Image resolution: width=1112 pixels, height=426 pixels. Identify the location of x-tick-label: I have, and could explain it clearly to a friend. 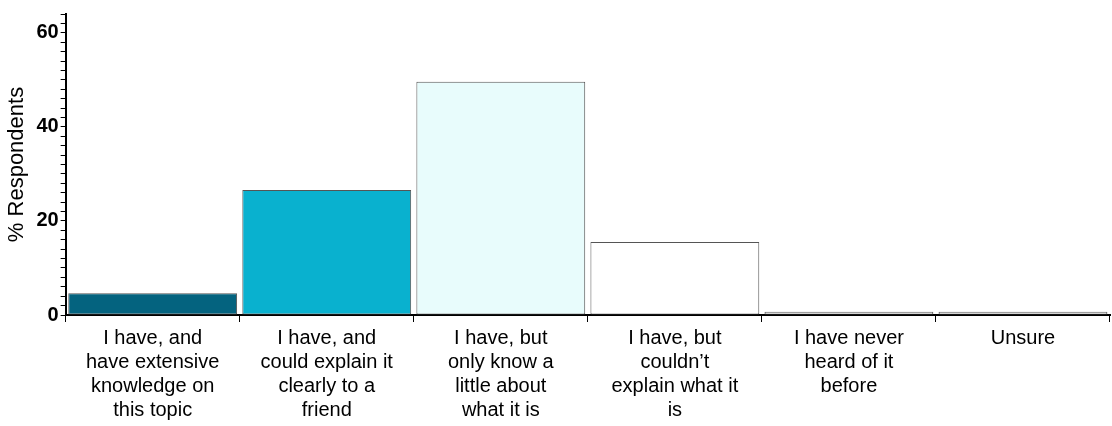
(327, 372).